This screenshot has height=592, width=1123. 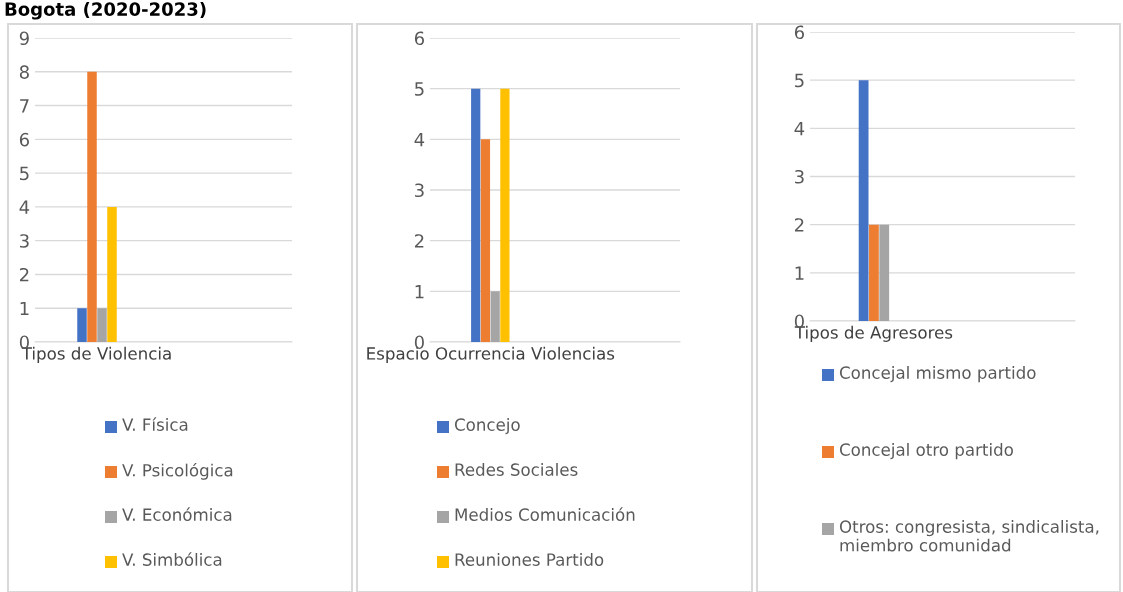 What do you see at coordinates (969, 536) in the screenshot?
I see `legend-label: Otros: congresista, sindicalista, miembro comunidad` at bounding box center [969, 536].